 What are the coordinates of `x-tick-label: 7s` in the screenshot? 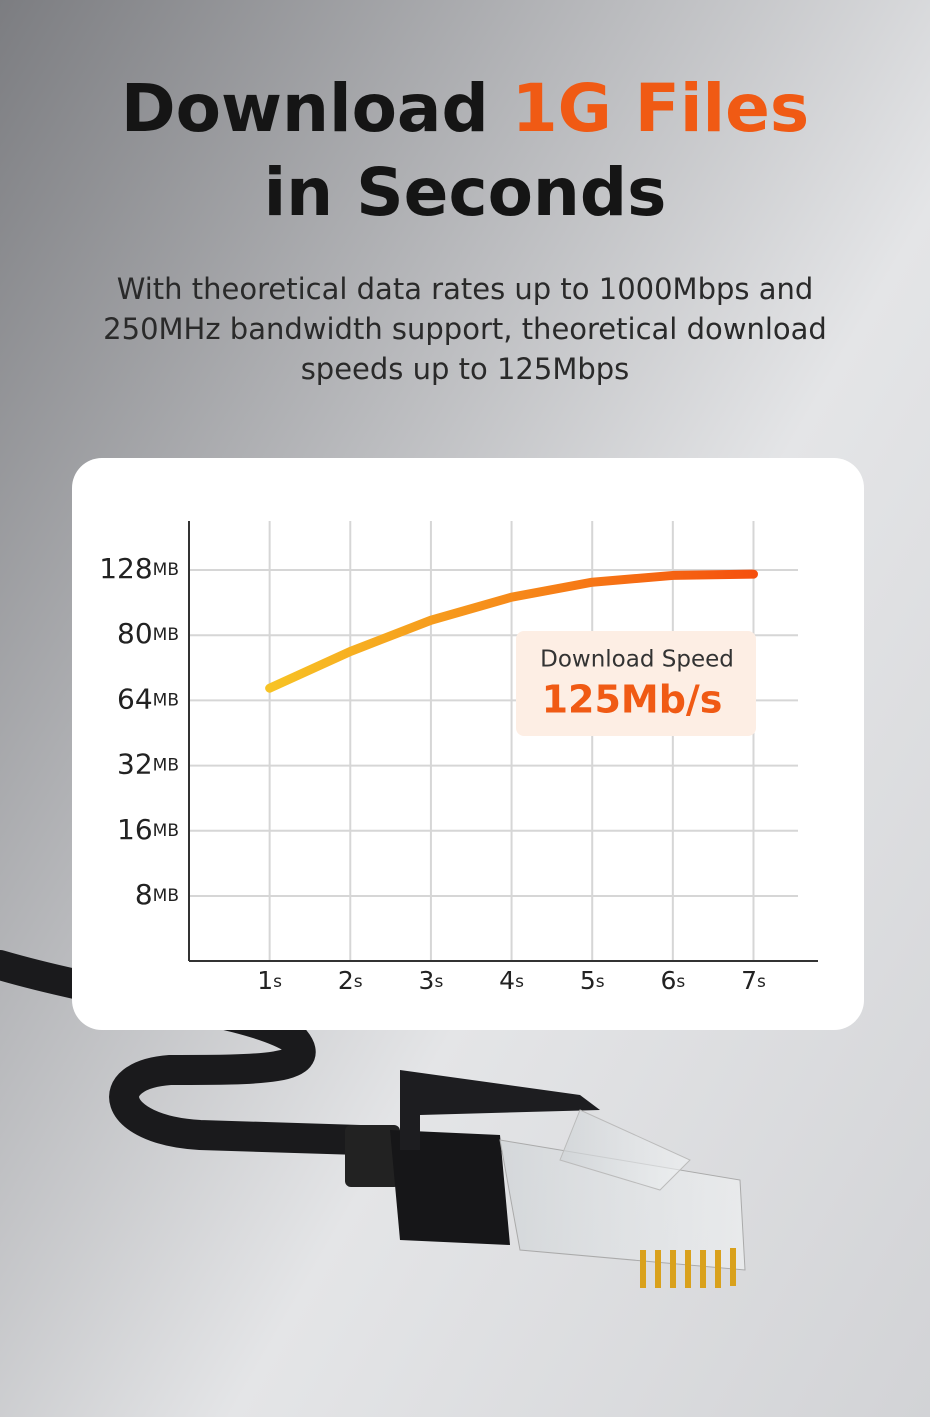 It's located at (753, 980).